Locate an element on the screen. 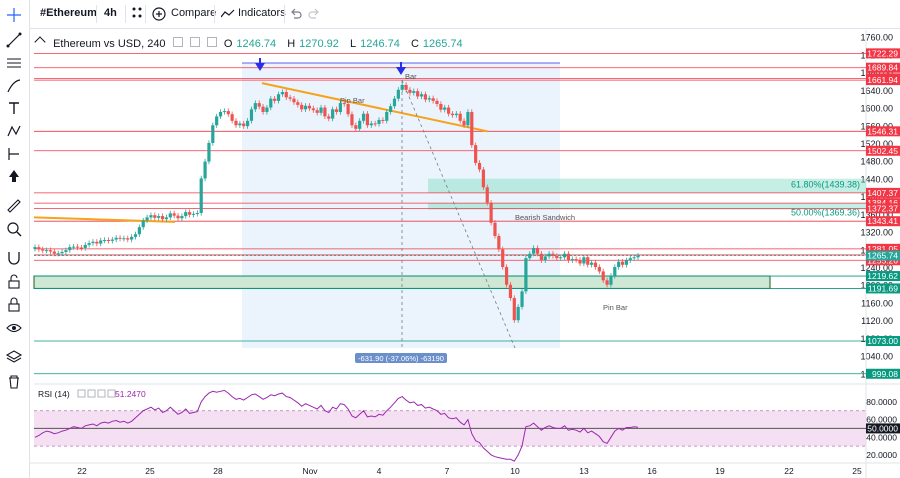  current-price-label: 1265.74 is located at coordinates (882, 256).